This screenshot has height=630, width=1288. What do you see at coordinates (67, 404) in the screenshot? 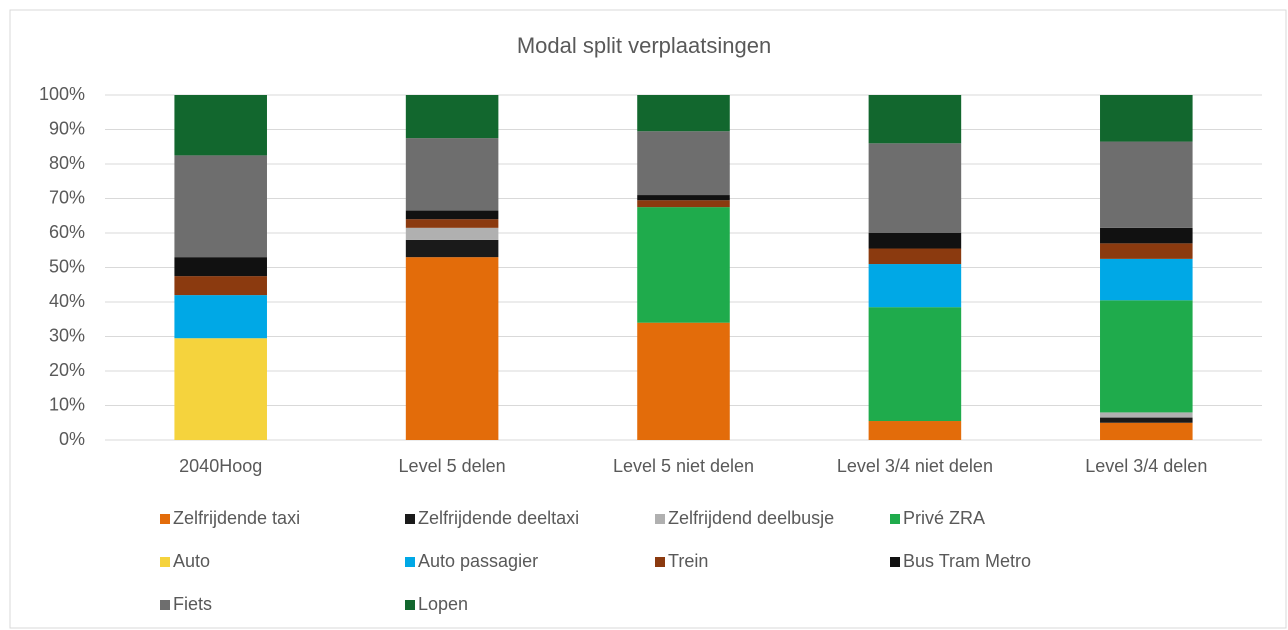
I see `y-tick-label: 10%` at bounding box center [67, 404].